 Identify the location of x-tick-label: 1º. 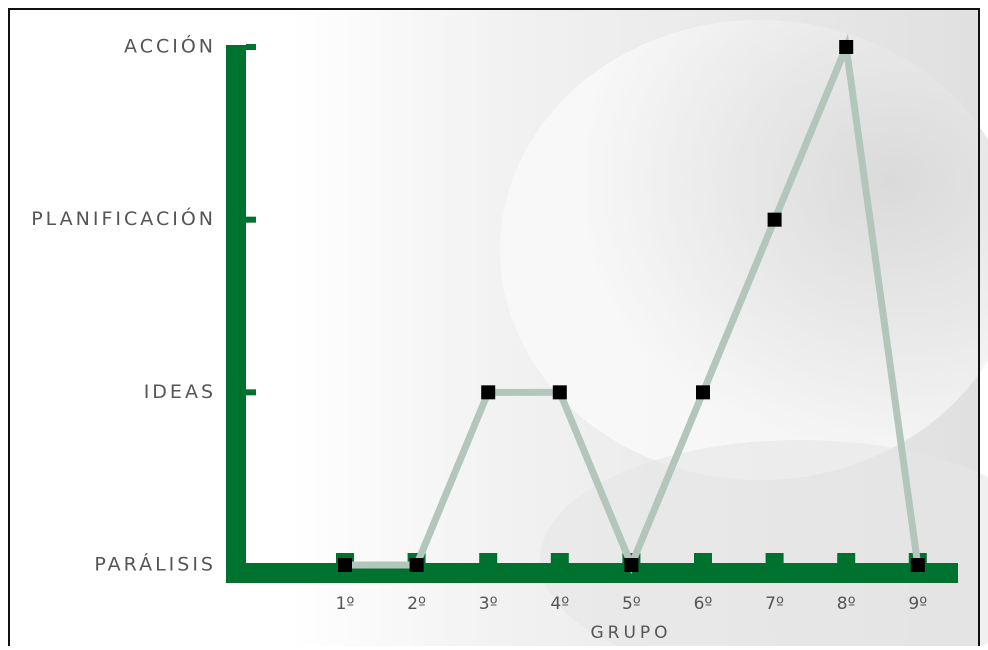
(345, 604).